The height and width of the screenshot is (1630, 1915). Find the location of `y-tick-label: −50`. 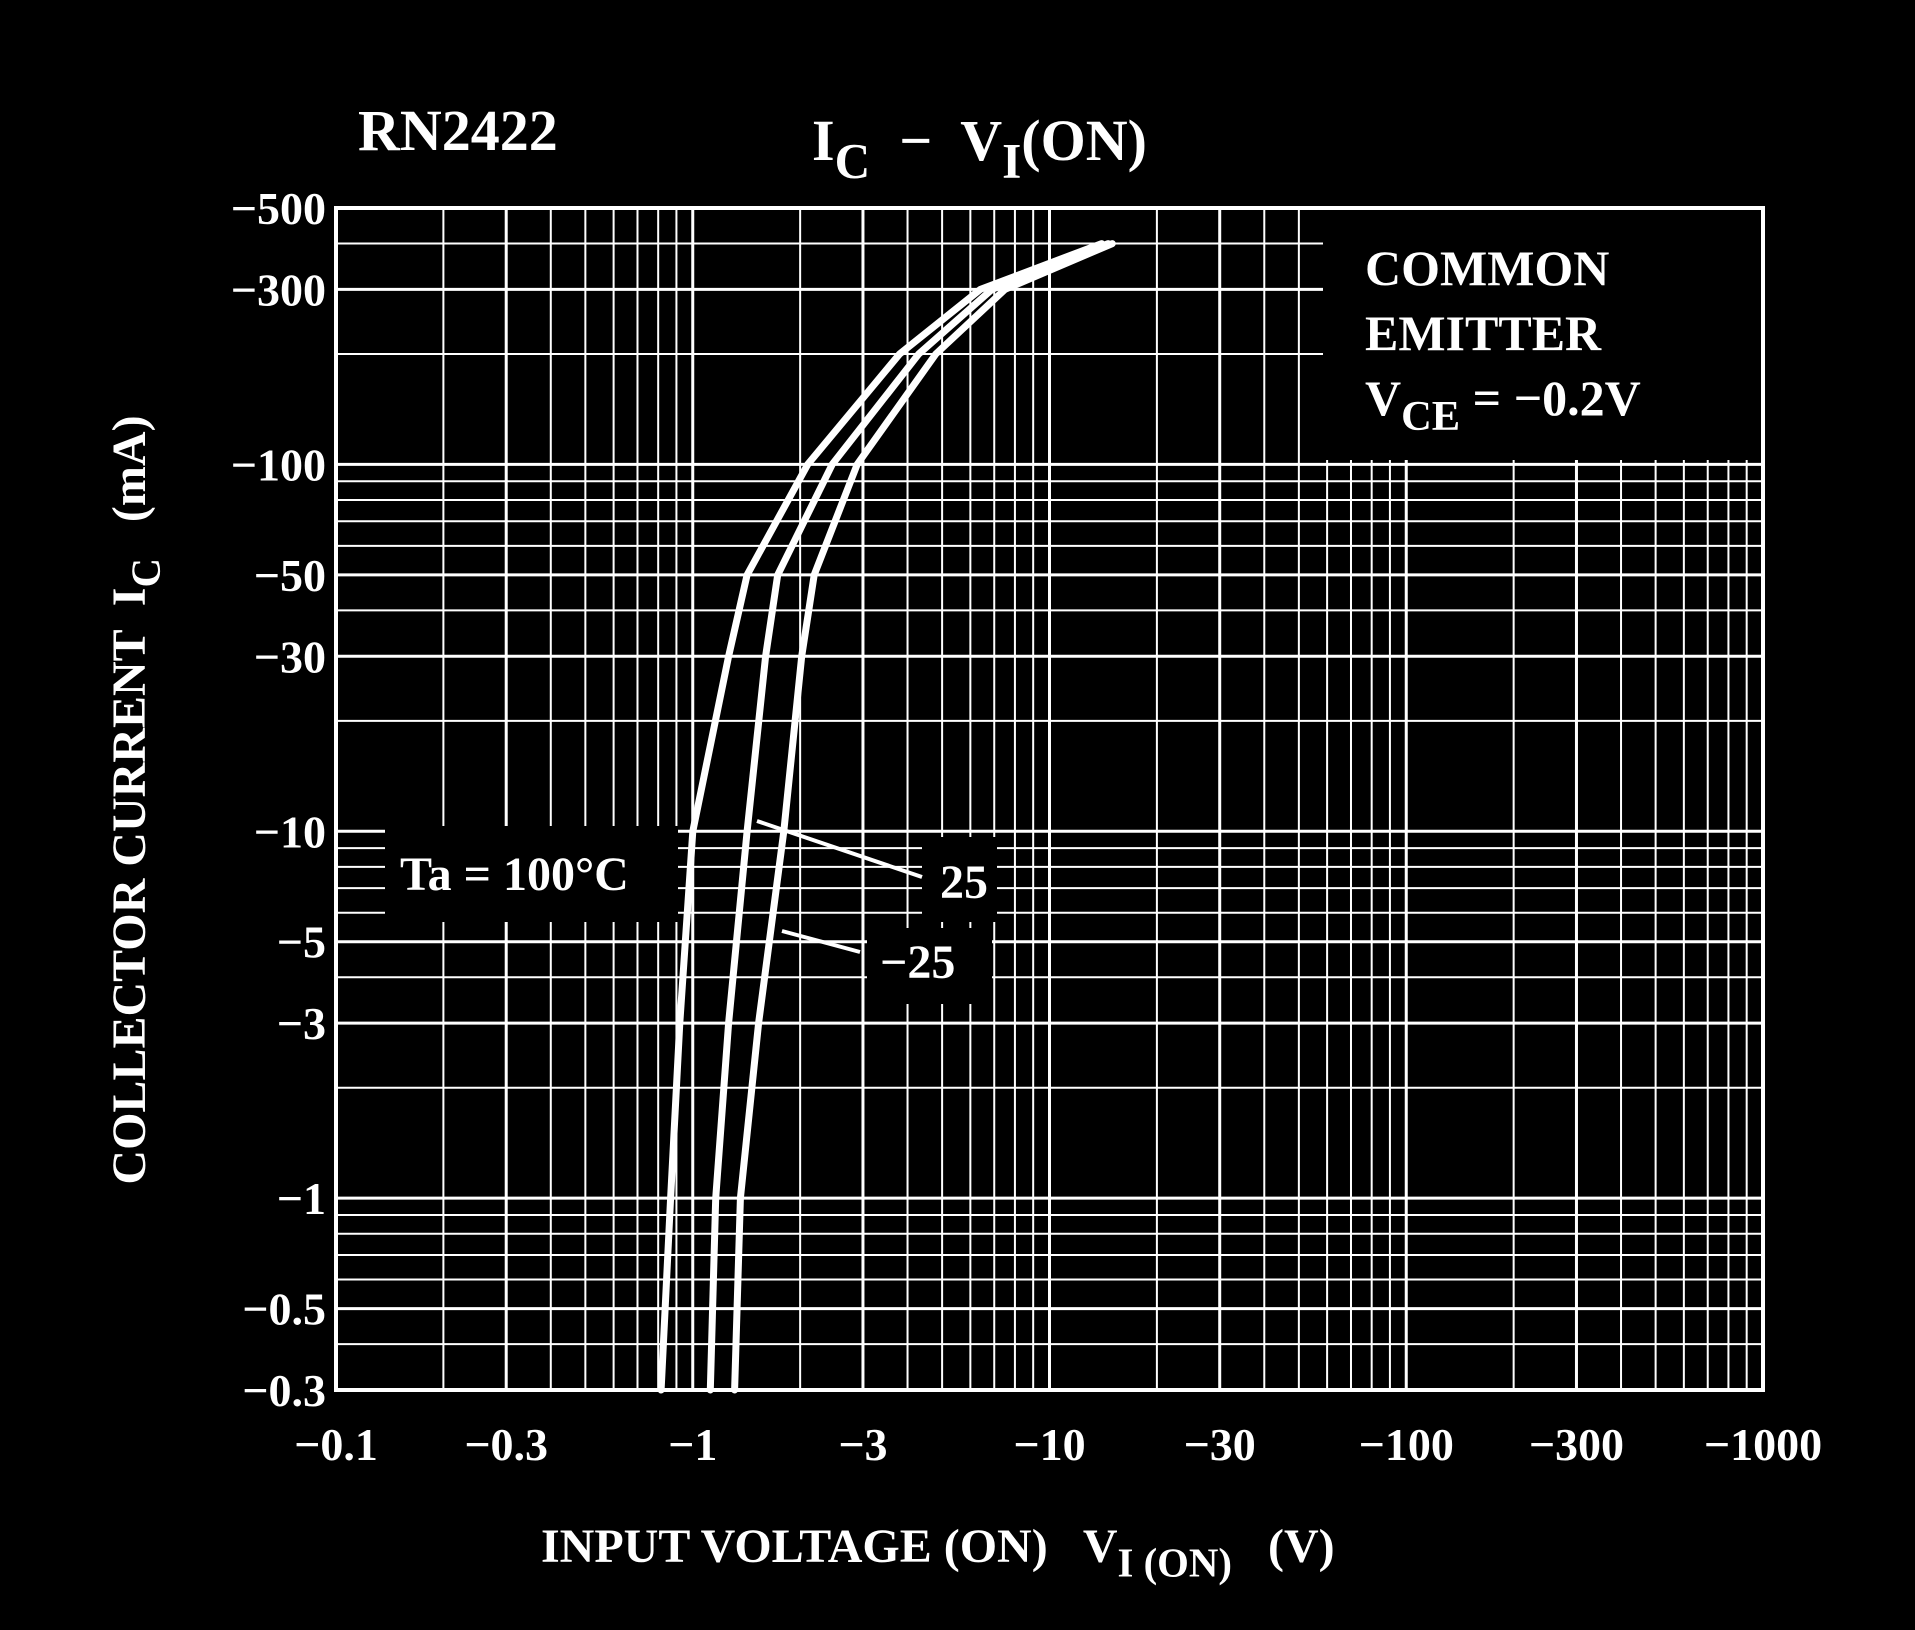

y-tick-label: −50 is located at coordinates (290, 575).